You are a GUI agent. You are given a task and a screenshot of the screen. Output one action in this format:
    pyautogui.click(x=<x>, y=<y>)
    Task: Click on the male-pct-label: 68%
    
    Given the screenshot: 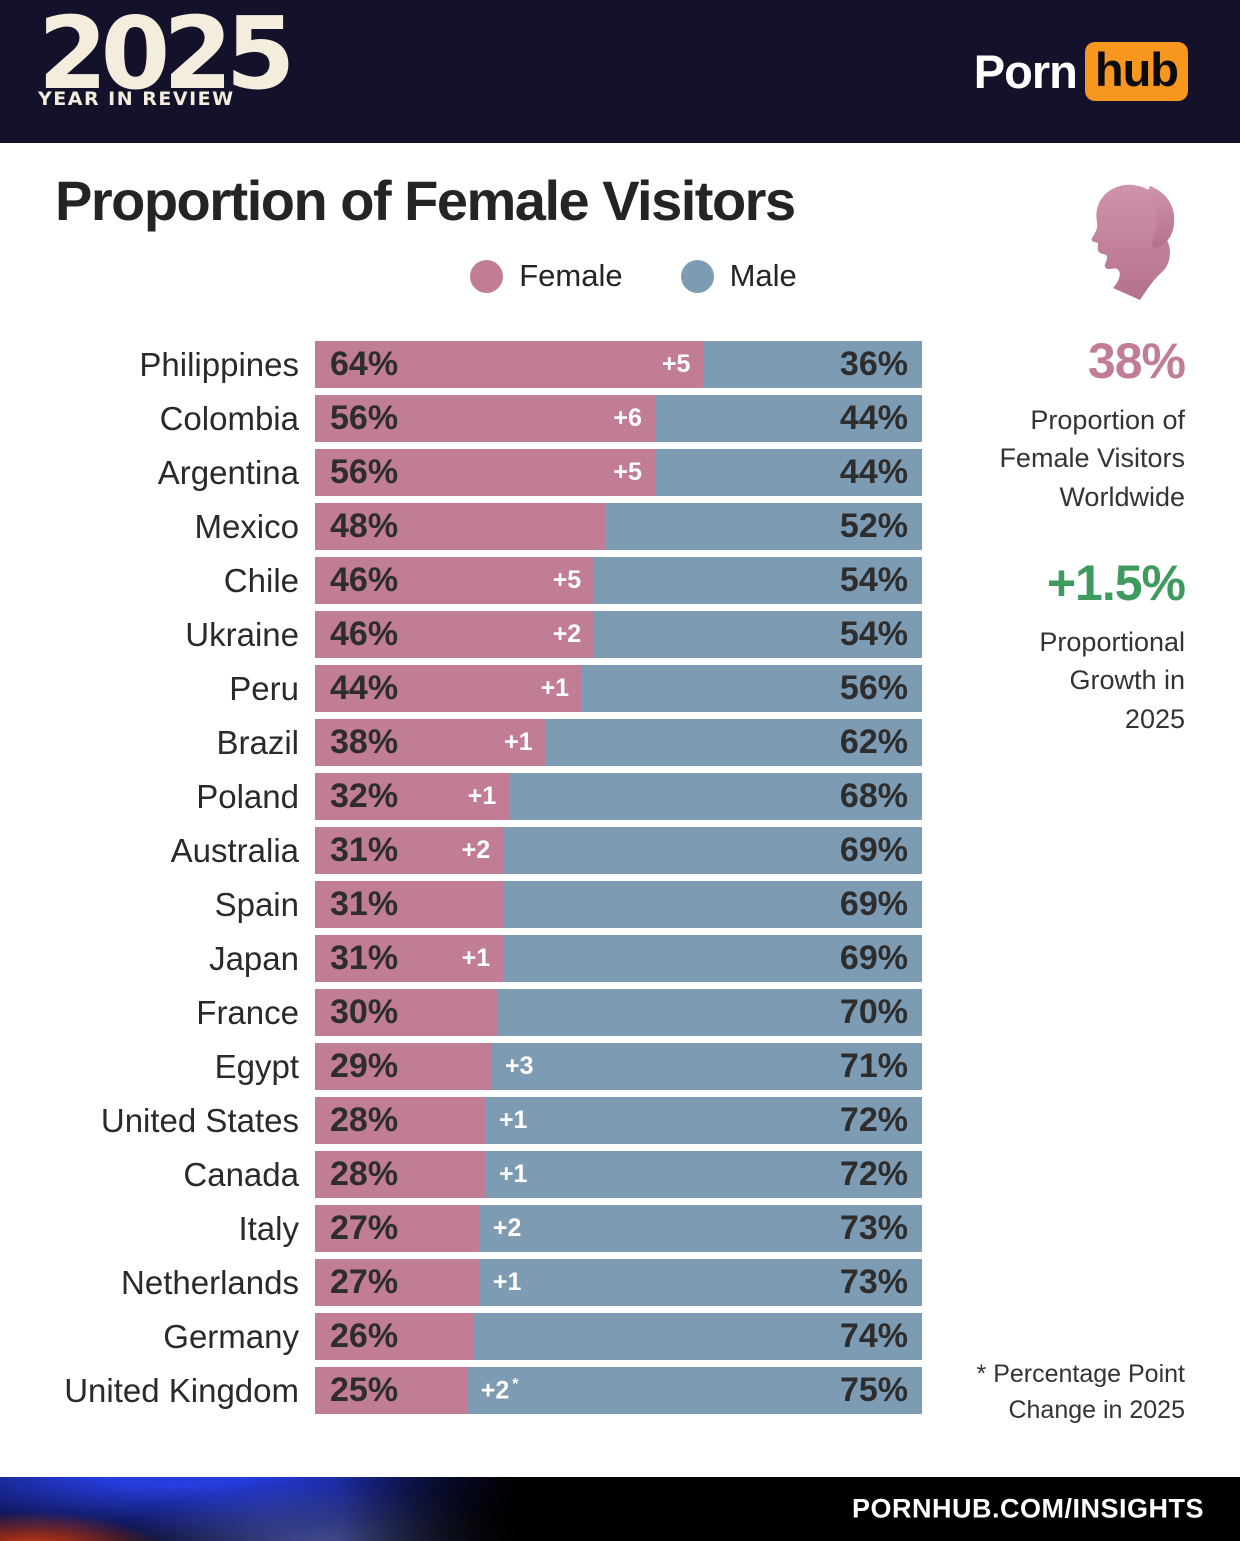 What is the action you would take?
    pyautogui.click(x=873, y=796)
    